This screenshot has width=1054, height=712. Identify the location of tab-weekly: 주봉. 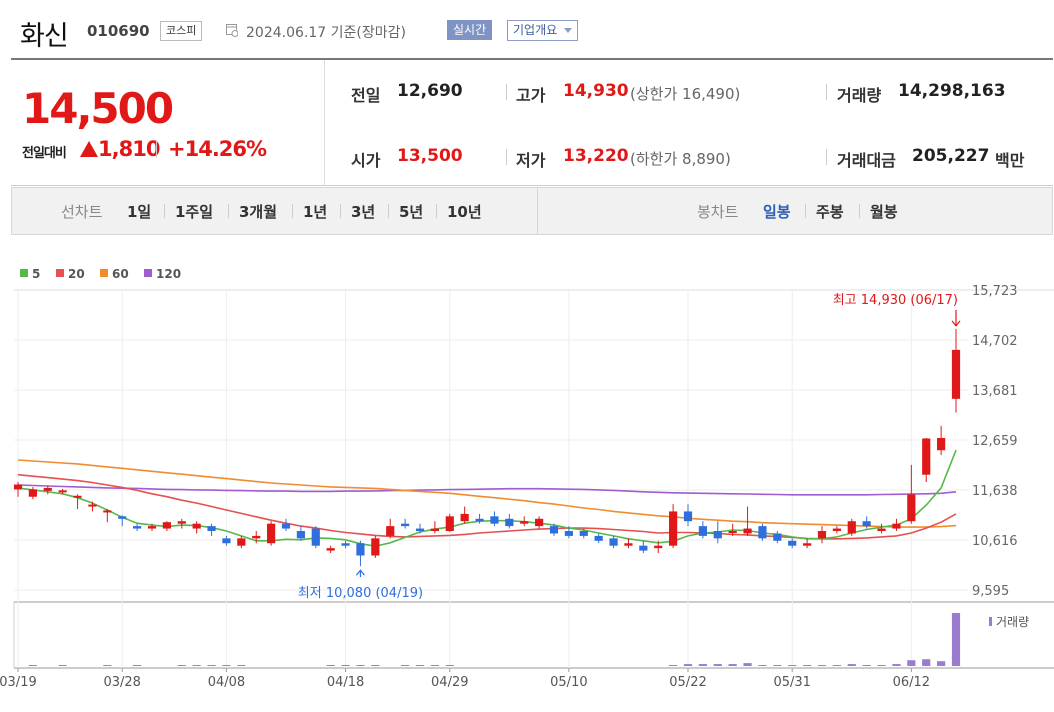
(830, 212).